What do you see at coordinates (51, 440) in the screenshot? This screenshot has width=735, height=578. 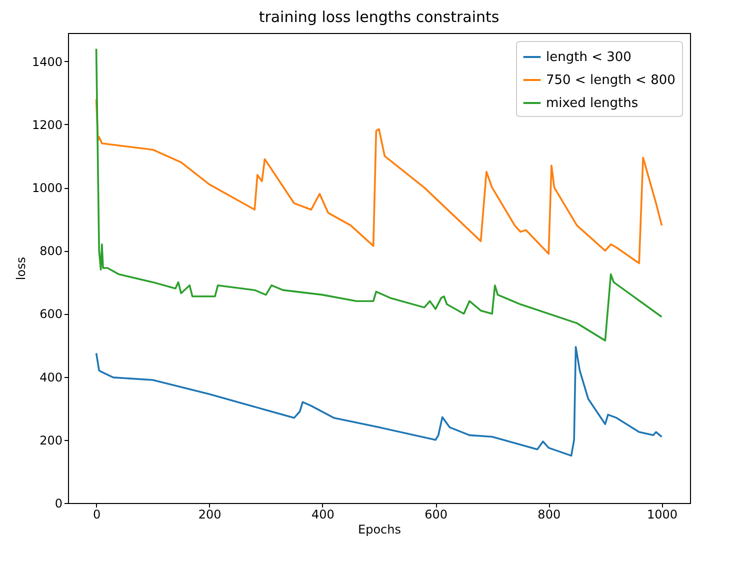 I see `y-tick-label: 200` at bounding box center [51, 440].